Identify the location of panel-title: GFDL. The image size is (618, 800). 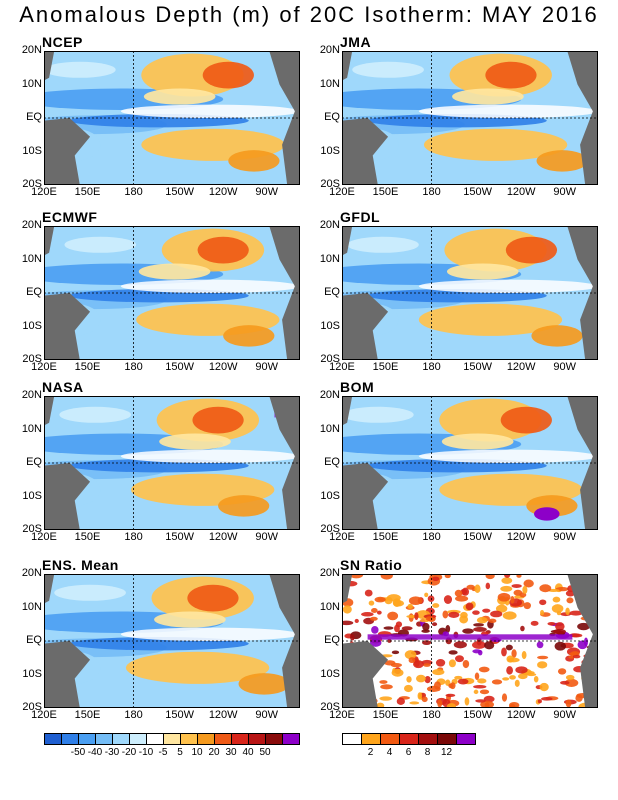
(360, 217).